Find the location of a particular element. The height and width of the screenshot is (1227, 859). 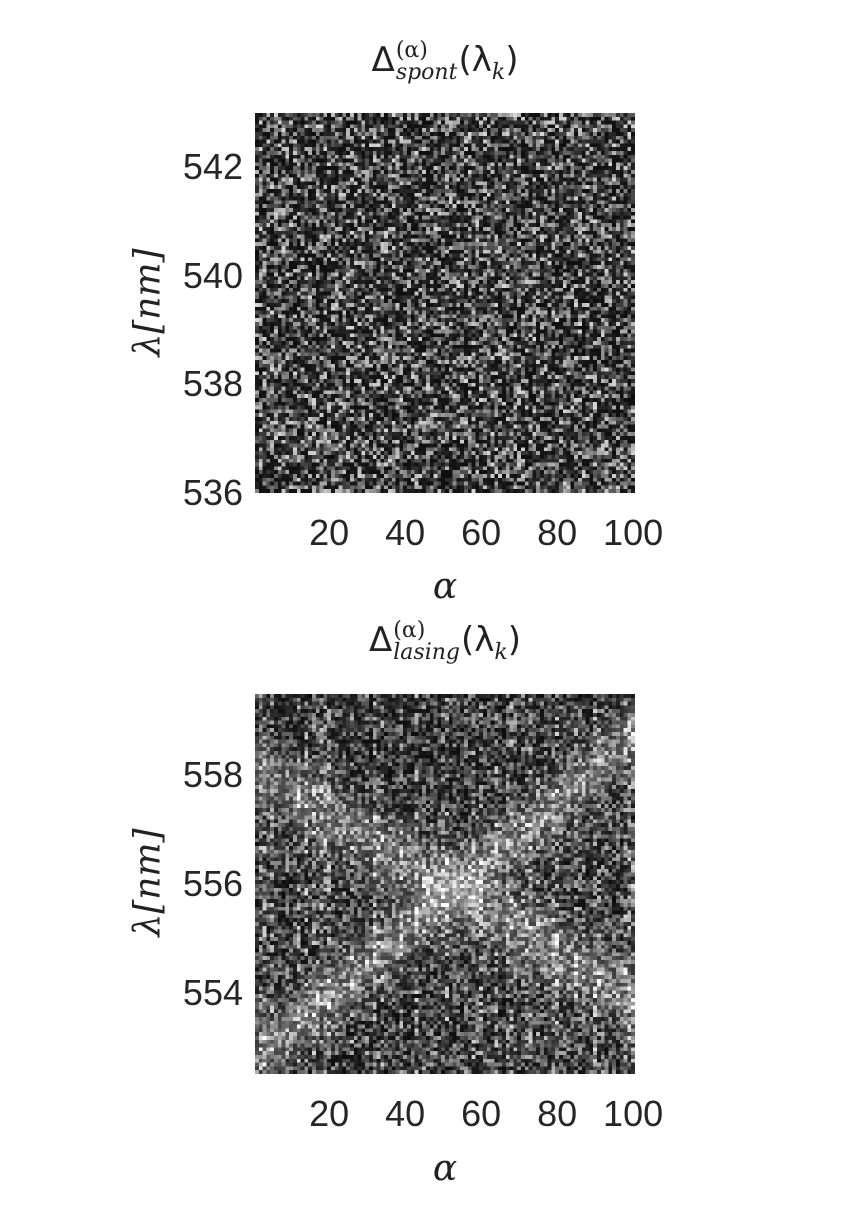

heatmap-lasing is located at coordinates (445, 884).